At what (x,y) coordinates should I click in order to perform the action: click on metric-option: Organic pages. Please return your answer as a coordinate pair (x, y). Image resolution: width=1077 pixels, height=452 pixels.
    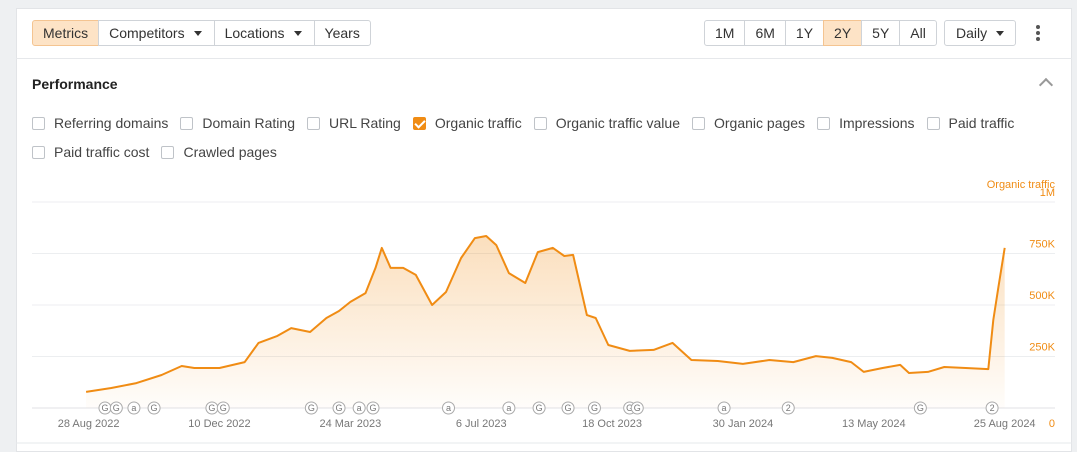
    Looking at the image, I should click on (748, 123).